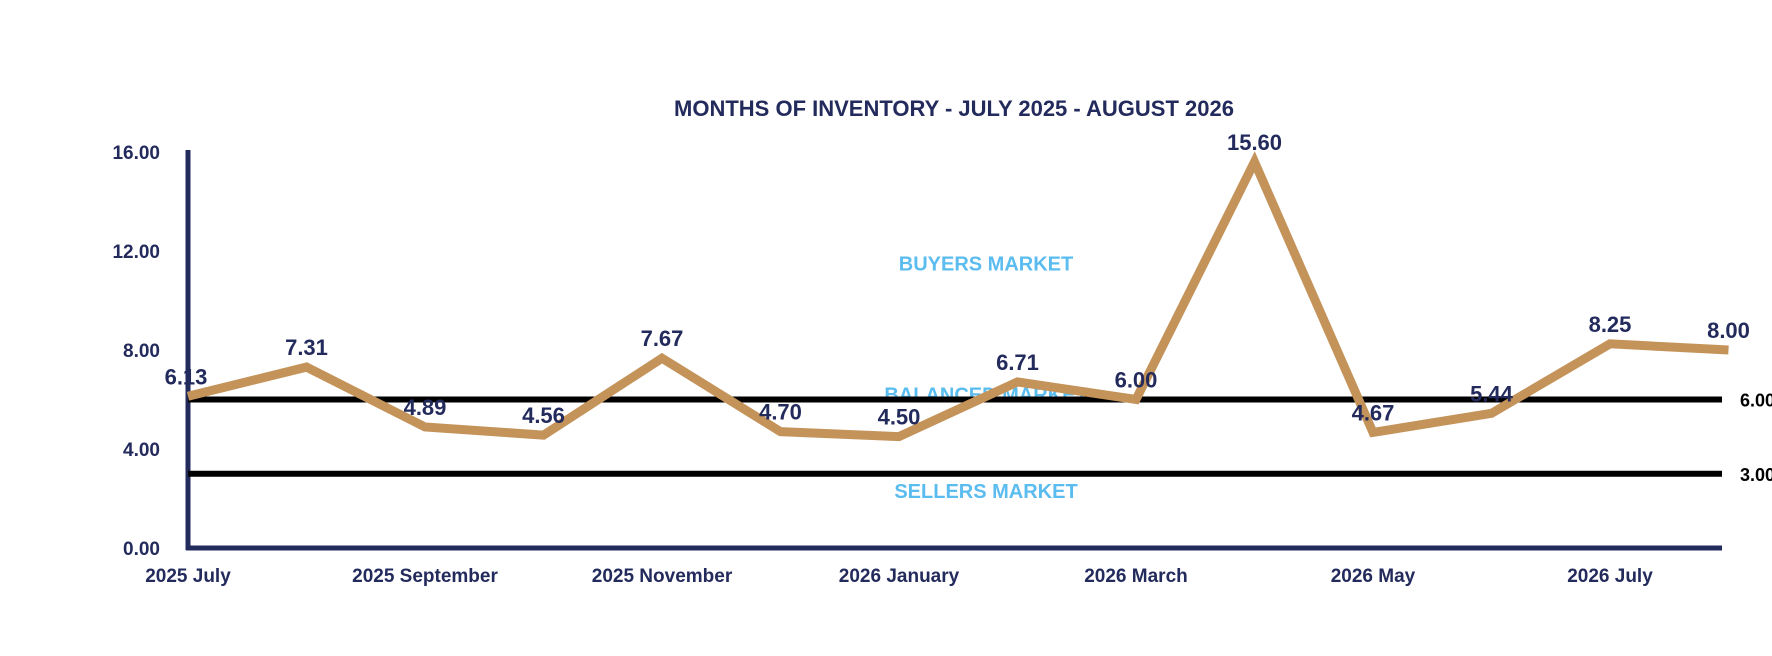 The height and width of the screenshot is (656, 1772). I want to click on zone-label: SELLERS MARKET, so click(985, 492).